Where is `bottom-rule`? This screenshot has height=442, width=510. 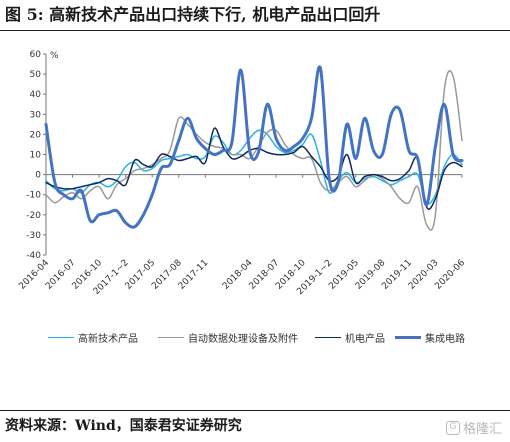
bottom-rule is located at coordinates (255, 410).